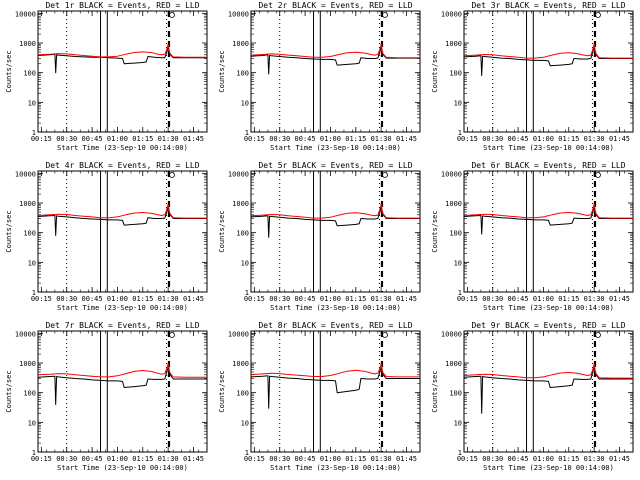 This screenshot has width=640, height=480. I want to click on panel-title: Det 7r BLACK = Events, RED = LLD, so click(122, 325).